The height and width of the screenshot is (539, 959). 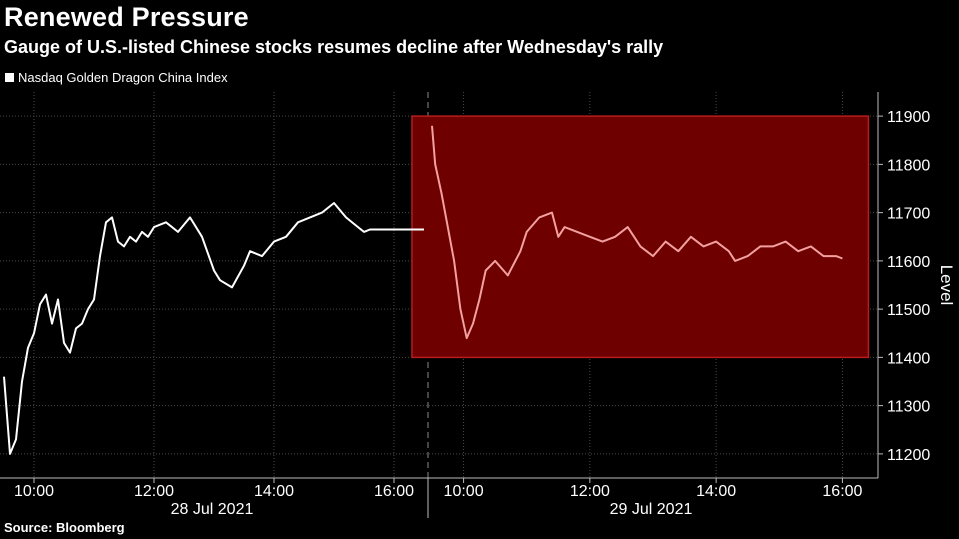 I want to click on legend-swatch, so click(x=9, y=77).